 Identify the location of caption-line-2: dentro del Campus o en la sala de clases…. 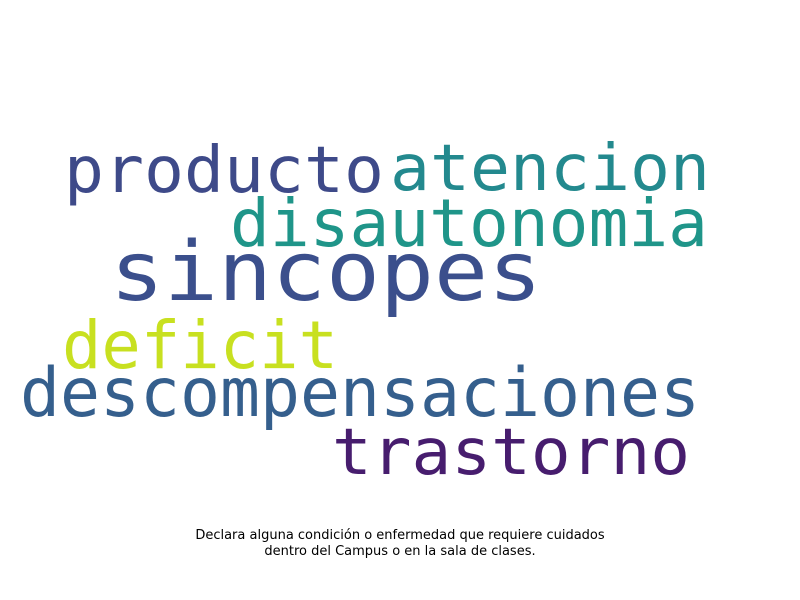
(400, 551).